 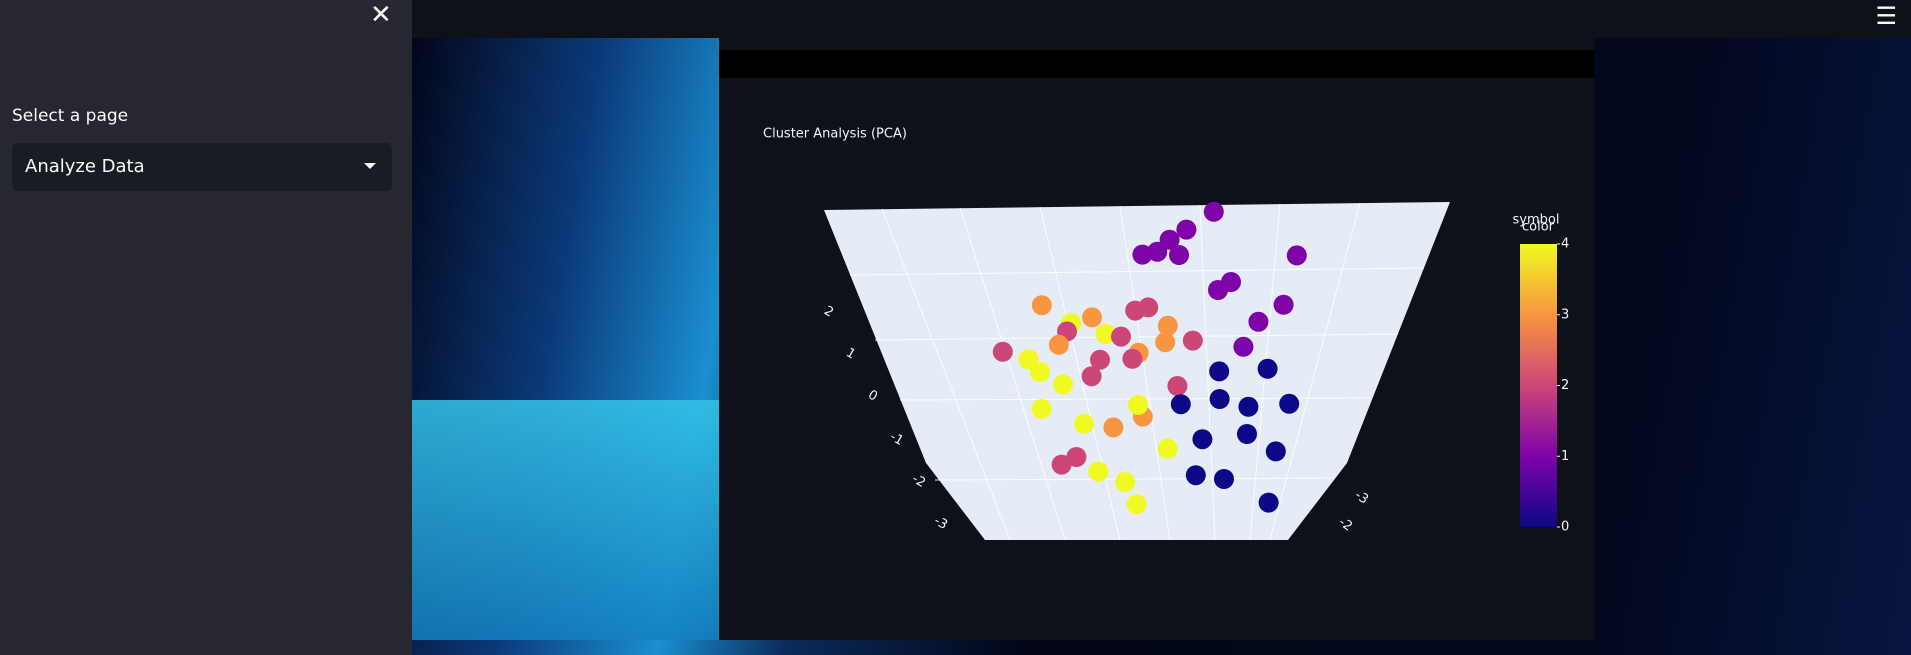 What do you see at coordinates (1565, 456) in the screenshot?
I see `colorbar-tick-label: 1` at bounding box center [1565, 456].